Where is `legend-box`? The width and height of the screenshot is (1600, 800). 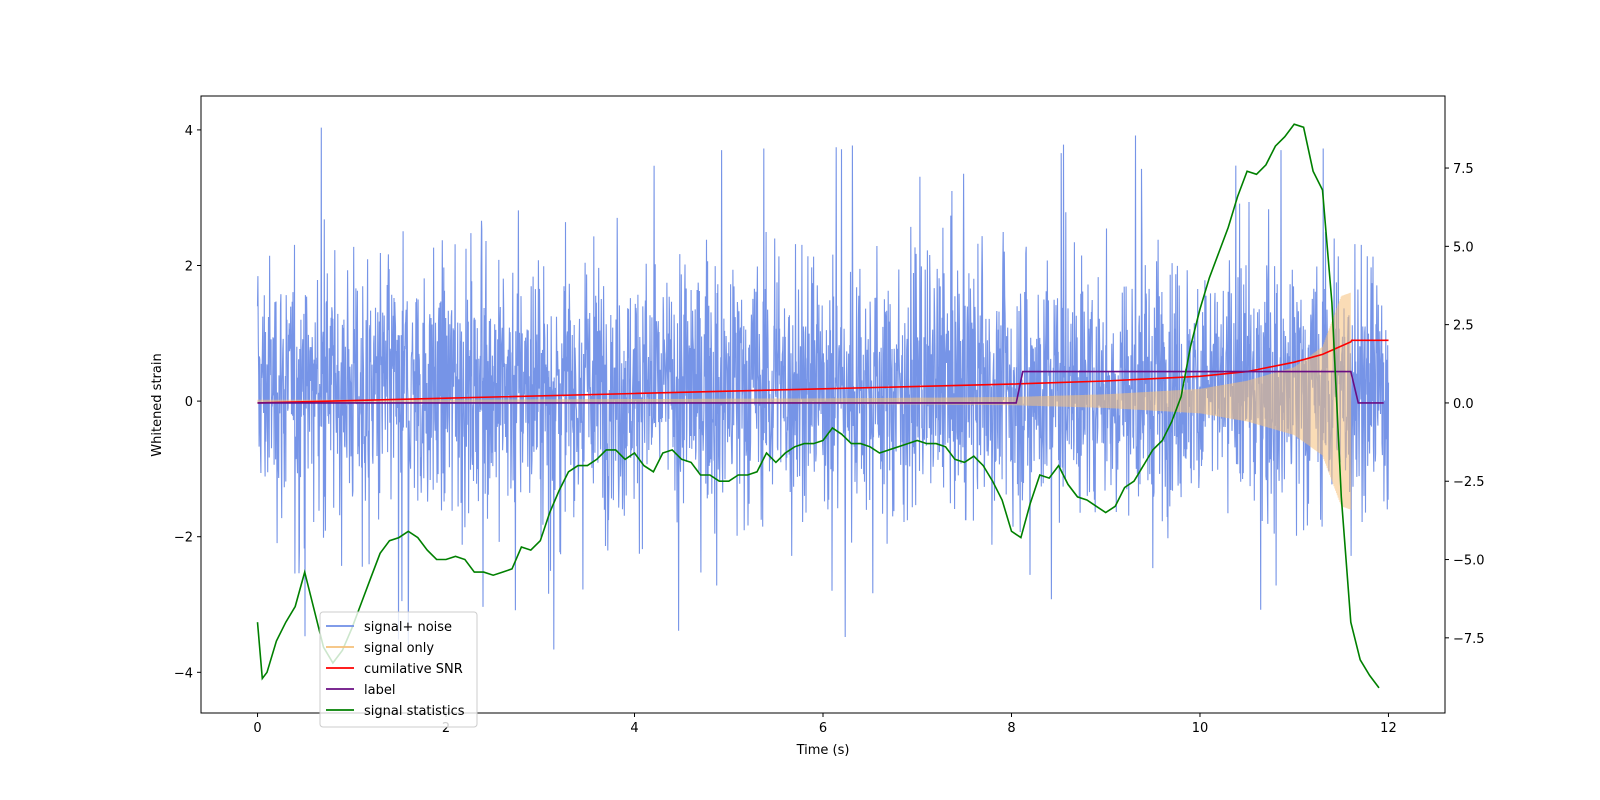
legend-box is located at coordinates (398, 669).